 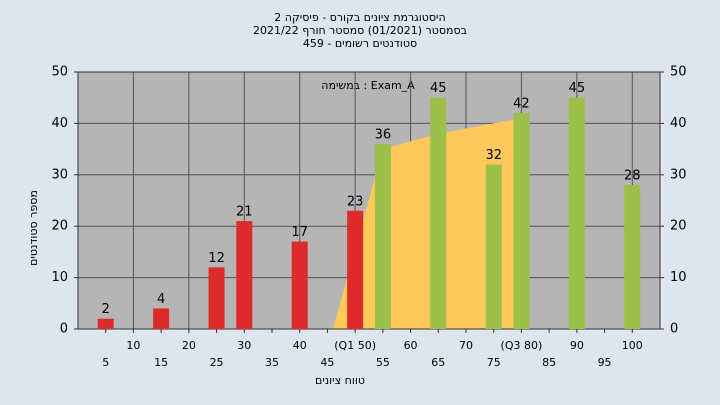 I want to click on y2-tick-label: 10, so click(x=678, y=277).